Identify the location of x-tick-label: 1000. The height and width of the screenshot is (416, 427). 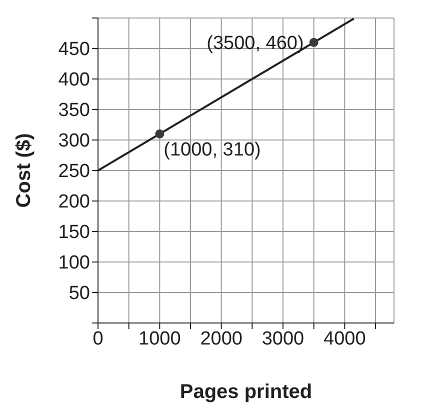
(159, 339).